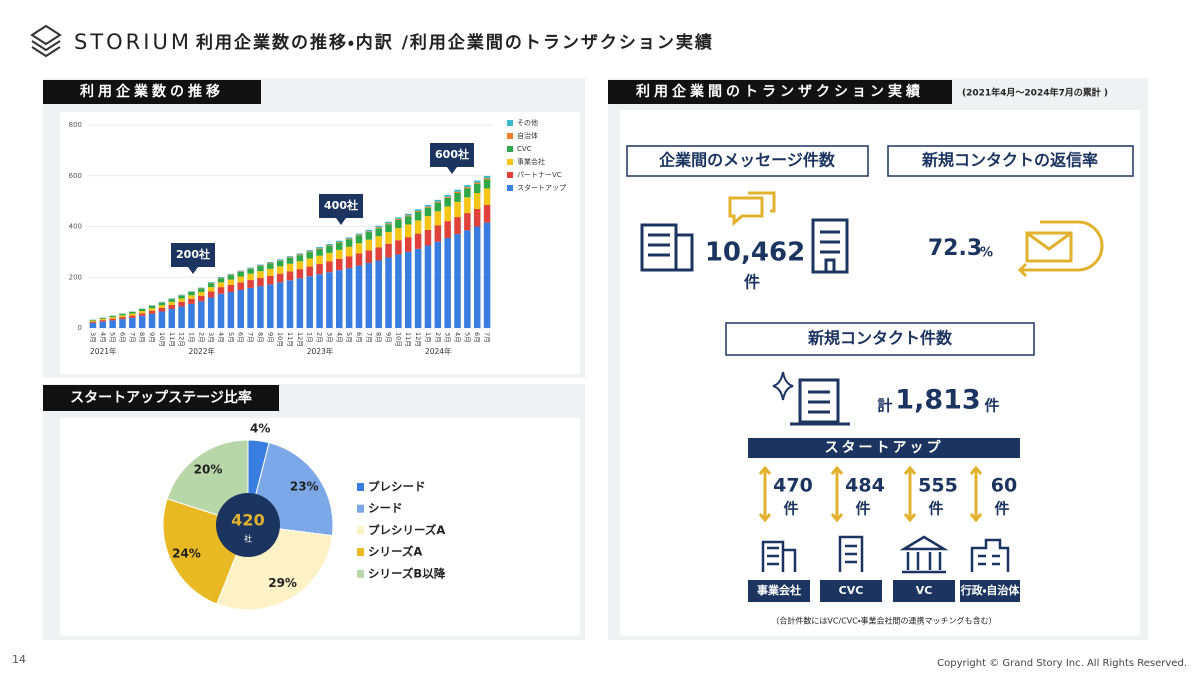  I want to click on sparkle-icon, so click(783, 386).